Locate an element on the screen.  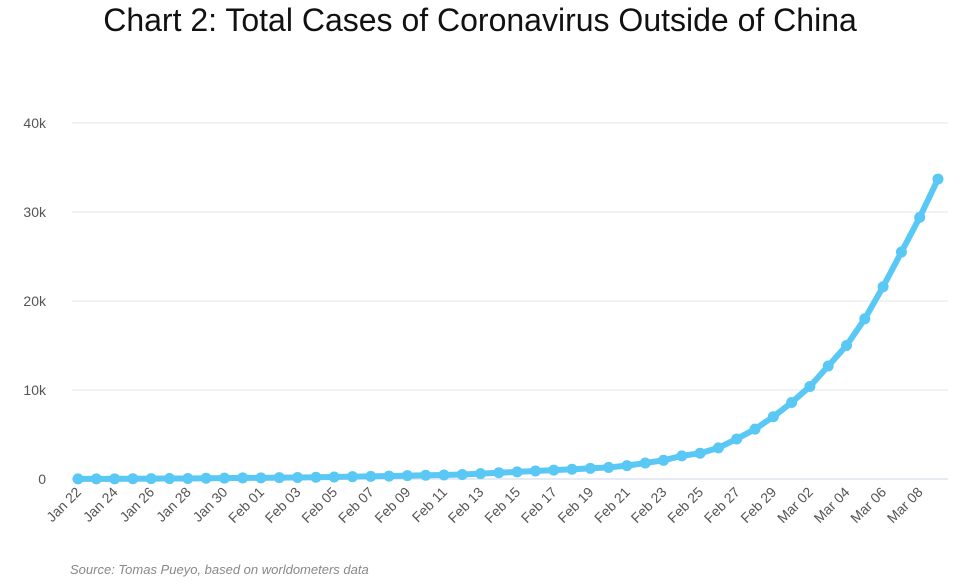
x-tick-label: Jan 26 is located at coordinates (136, 504).